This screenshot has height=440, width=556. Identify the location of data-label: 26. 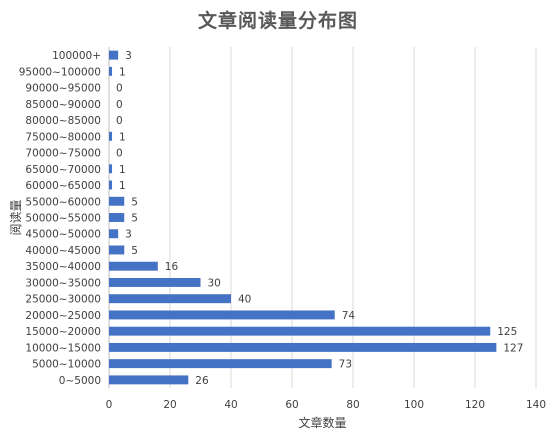
(202, 381).